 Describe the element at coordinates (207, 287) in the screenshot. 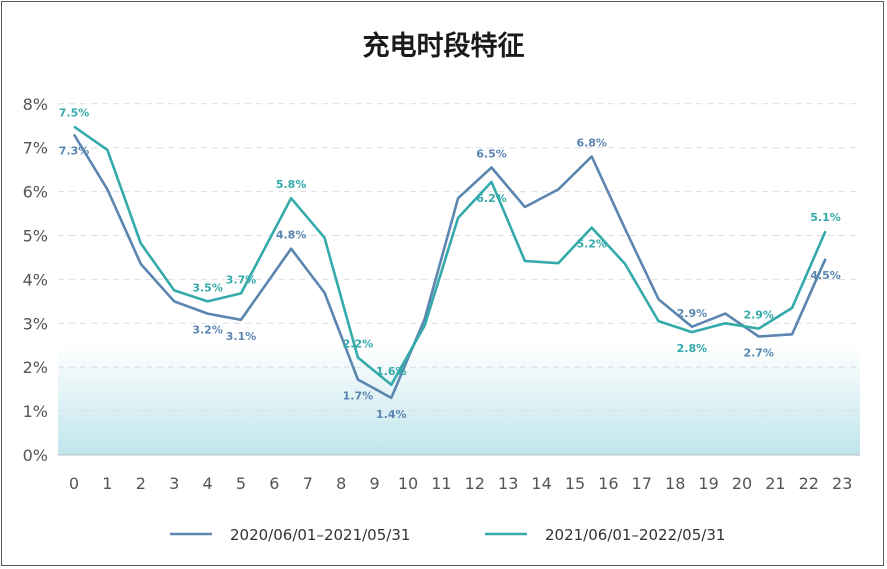

I see `data-label: 3.5%` at that location.